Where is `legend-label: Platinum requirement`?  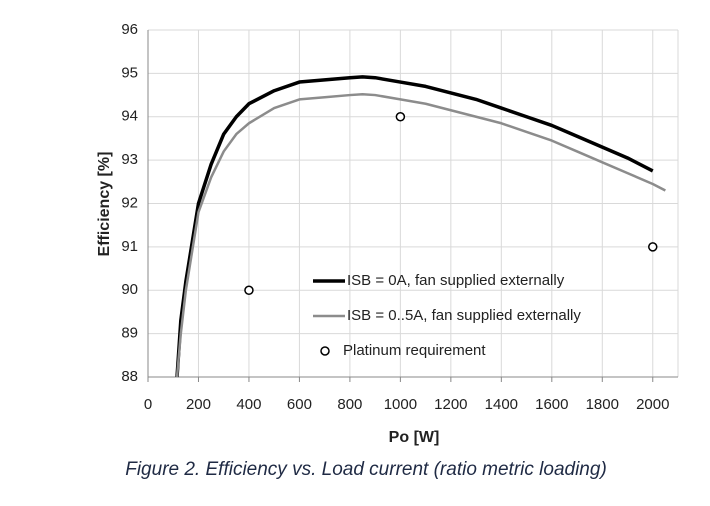 legend-label: Platinum requirement is located at coordinates (414, 350).